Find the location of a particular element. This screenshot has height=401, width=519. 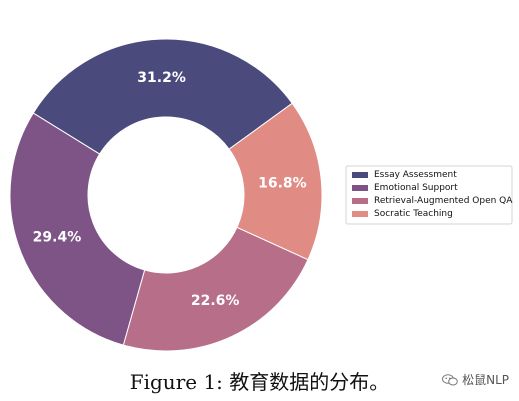

slice-percent-label: 16.8% is located at coordinates (282, 183).